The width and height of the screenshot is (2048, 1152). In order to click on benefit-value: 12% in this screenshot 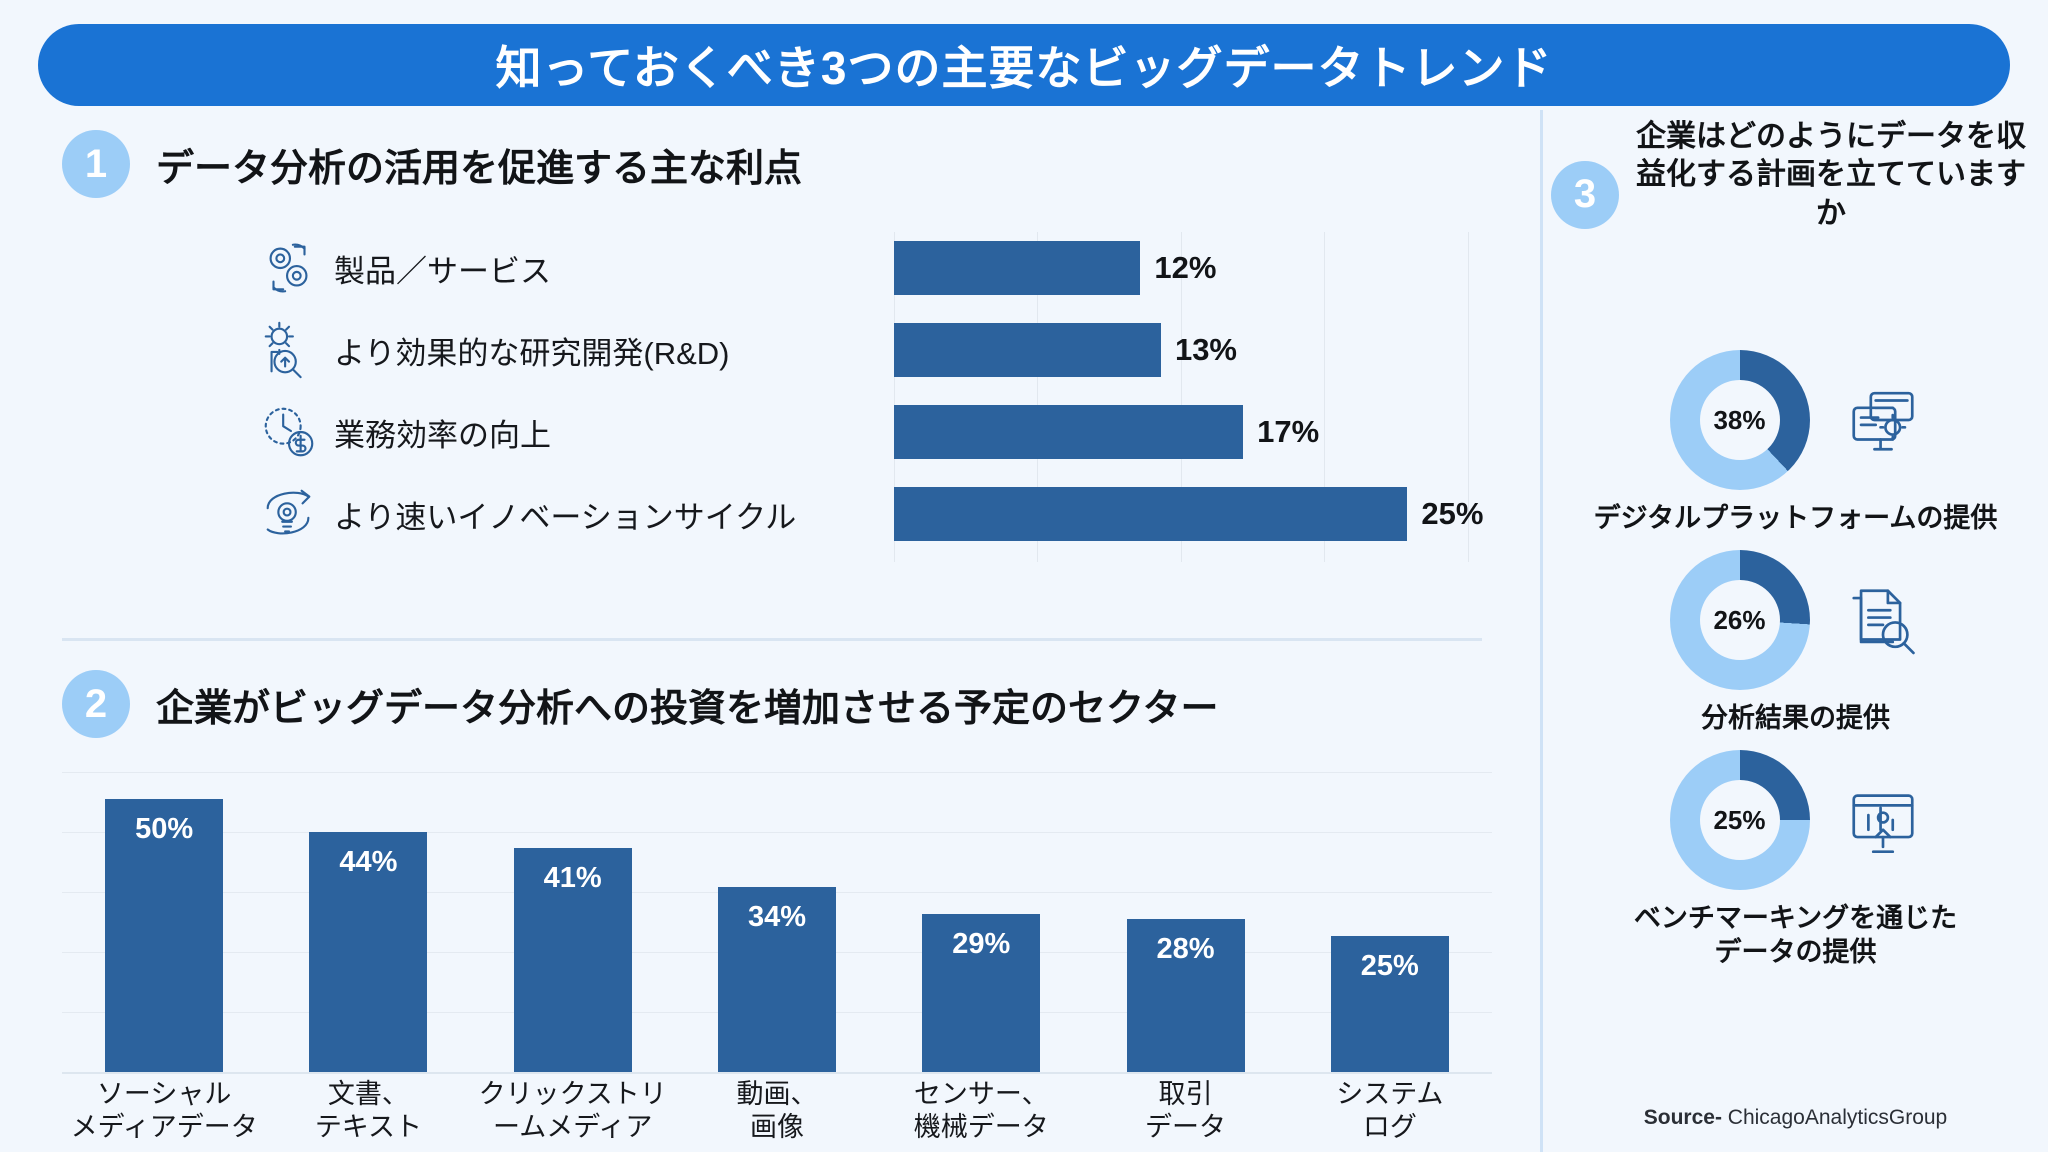, I will do `click(1185, 267)`.